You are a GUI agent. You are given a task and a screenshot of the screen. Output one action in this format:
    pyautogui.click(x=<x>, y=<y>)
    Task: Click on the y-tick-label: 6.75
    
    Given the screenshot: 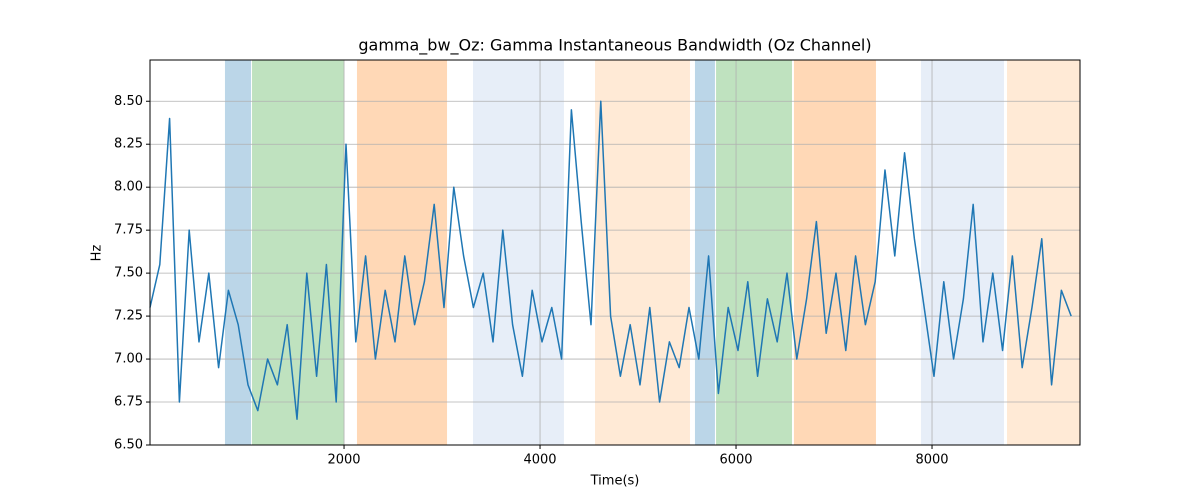 What is the action you would take?
    pyautogui.click(x=128, y=402)
    